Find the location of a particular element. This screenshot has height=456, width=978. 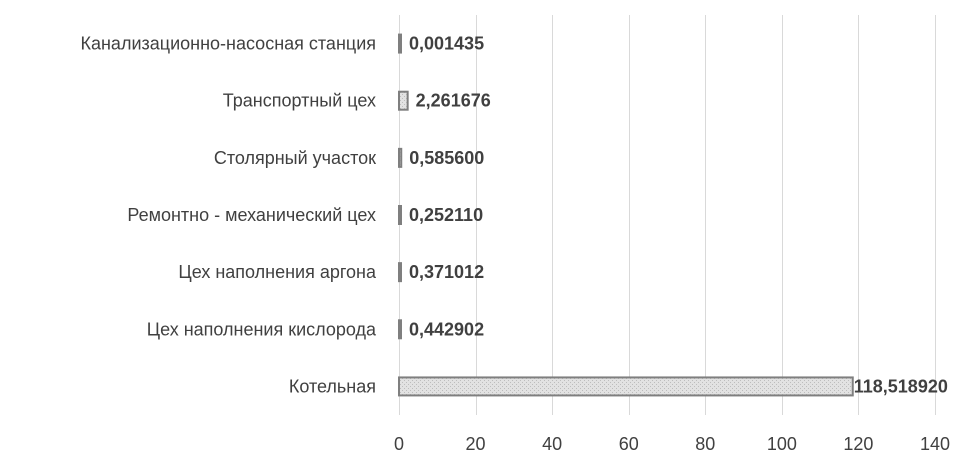

category-label-2: Цех наполнения кислорода is located at coordinates (262, 329).